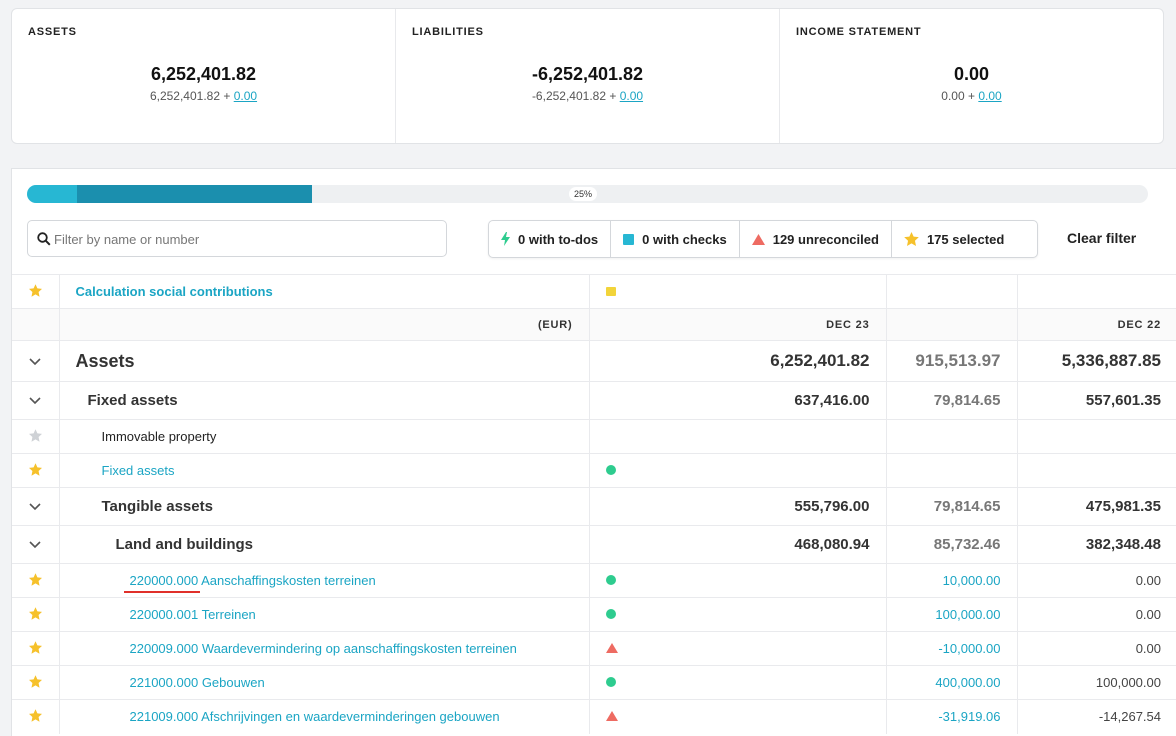  I want to click on card-total: 0.00, so click(971, 74).